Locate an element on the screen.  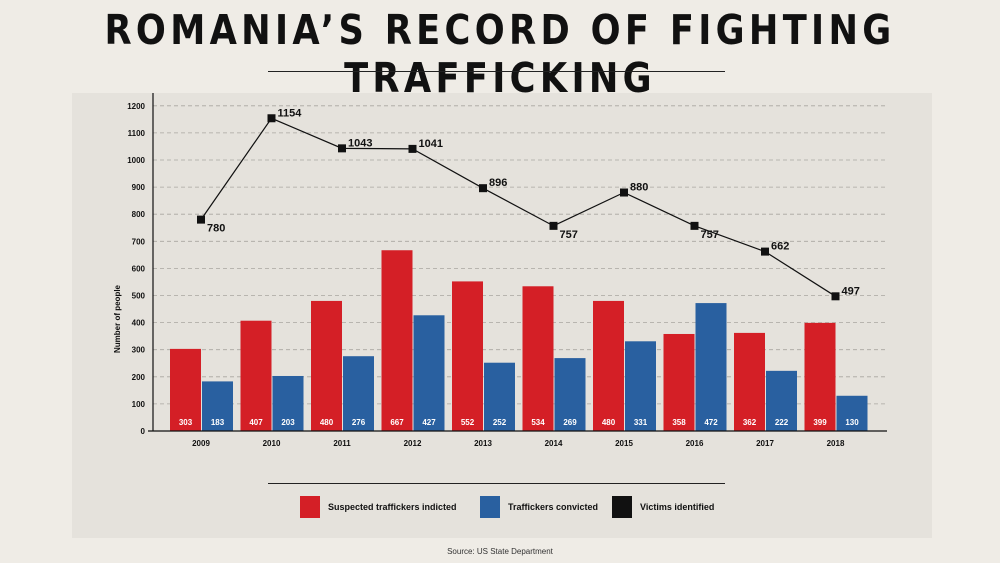
x-tick-label: 2010 is located at coordinates (272, 443).